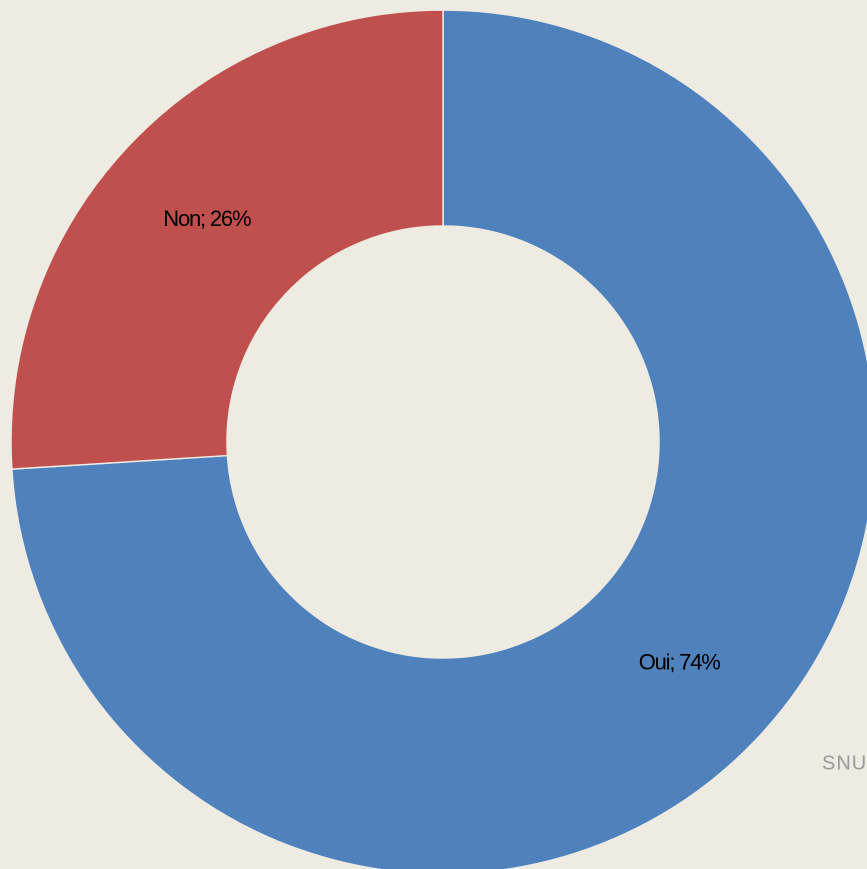 The image size is (867, 869). What do you see at coordinates (844, 763) in the screenshot?
I see `footer: SNU` at bounding box center [844, 763].